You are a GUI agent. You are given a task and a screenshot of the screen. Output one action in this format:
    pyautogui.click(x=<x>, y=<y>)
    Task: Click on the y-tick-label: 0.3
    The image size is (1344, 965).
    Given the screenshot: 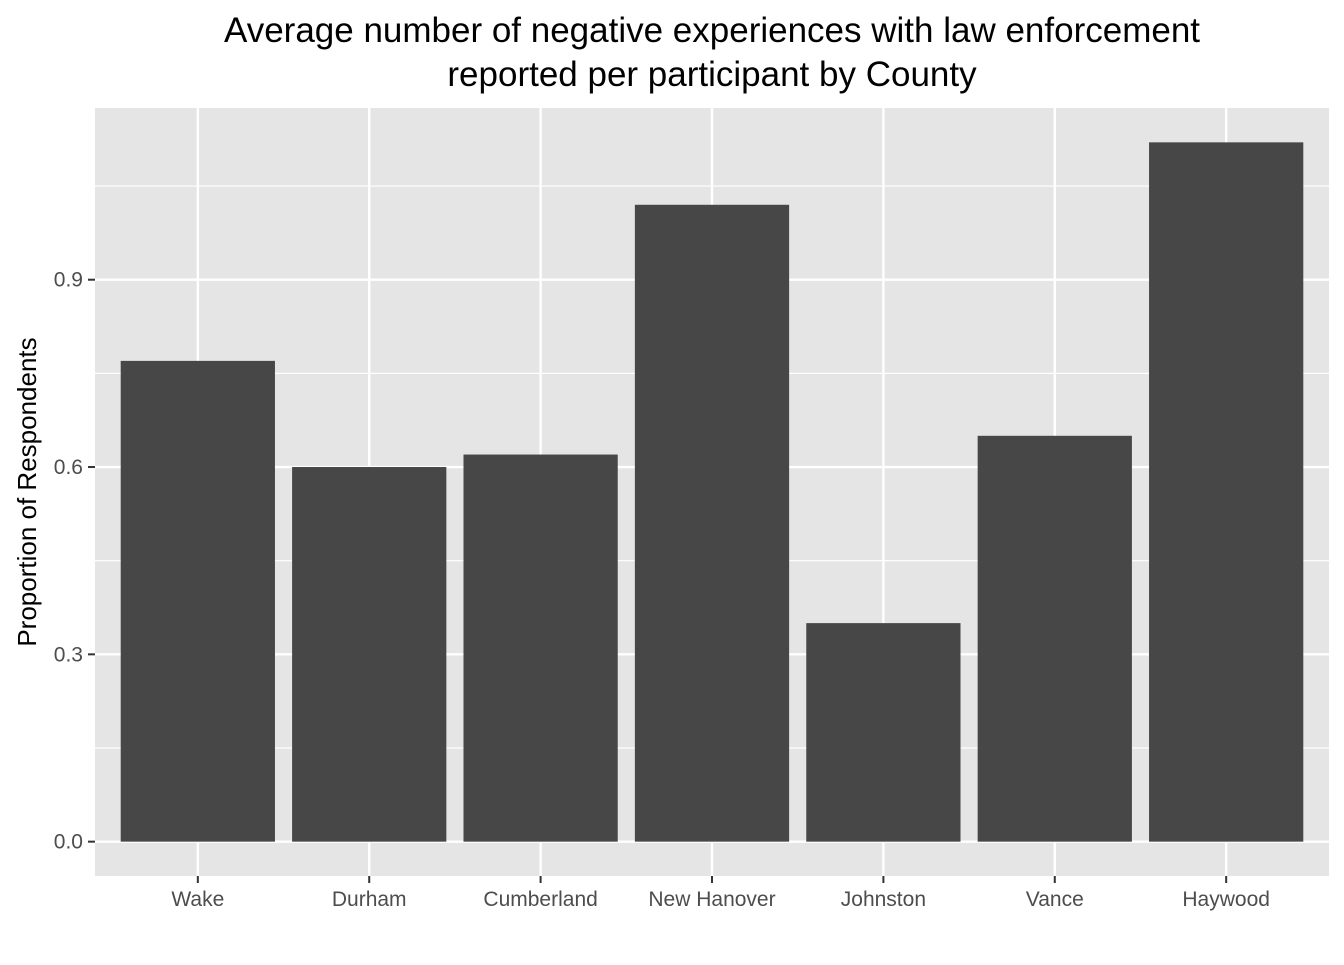 What is the action you would take?
    pyautogui.click(x=68, y=654)
    